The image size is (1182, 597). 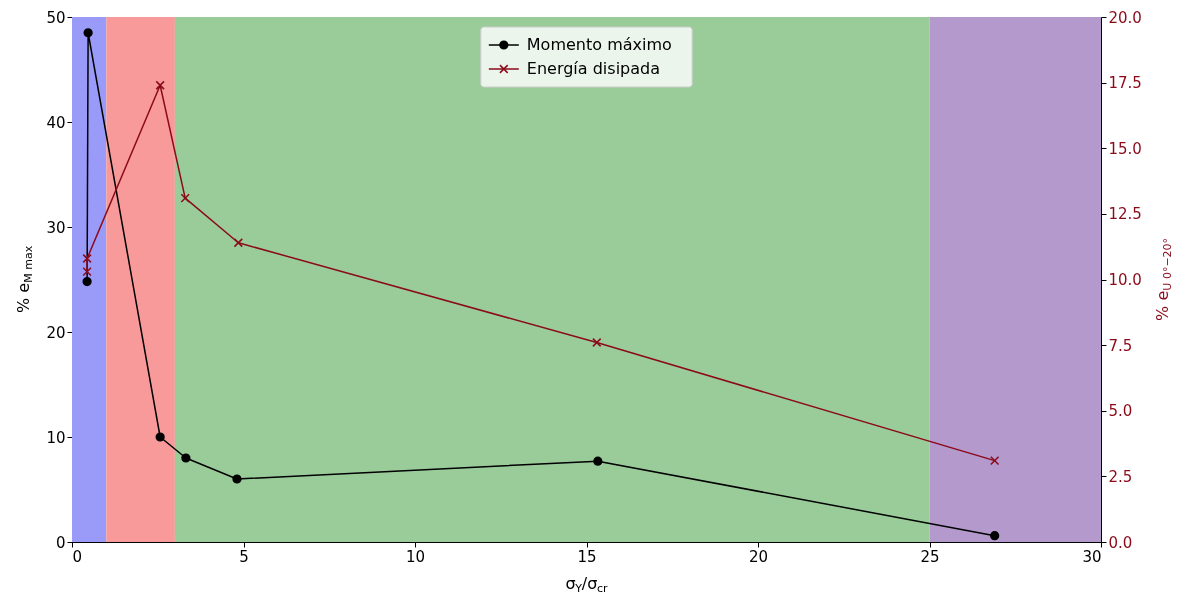 What do you see at coordinates (56, 437) in the screenshot?
I see `y-tick-label: 10` at bounding box center [56, 437].